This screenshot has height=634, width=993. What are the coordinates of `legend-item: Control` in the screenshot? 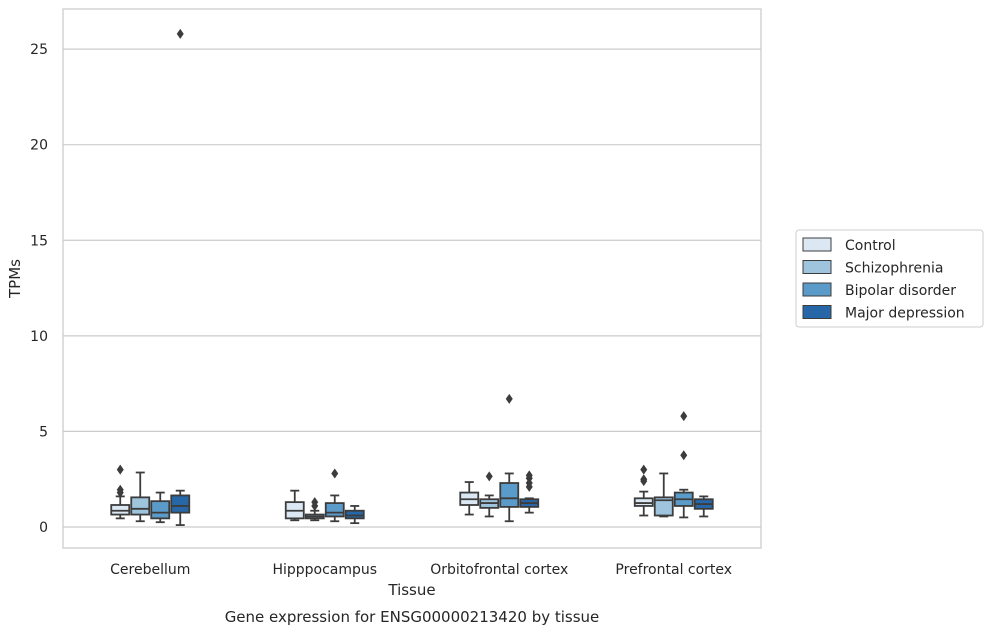 It's located at (849, 245).